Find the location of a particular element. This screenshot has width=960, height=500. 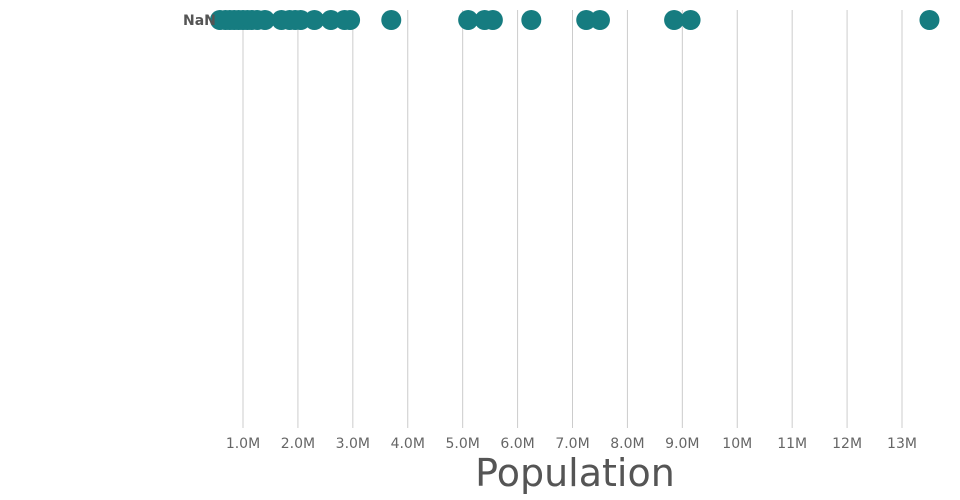

x-tick-label: 12M is located at coordinates (847, 444).